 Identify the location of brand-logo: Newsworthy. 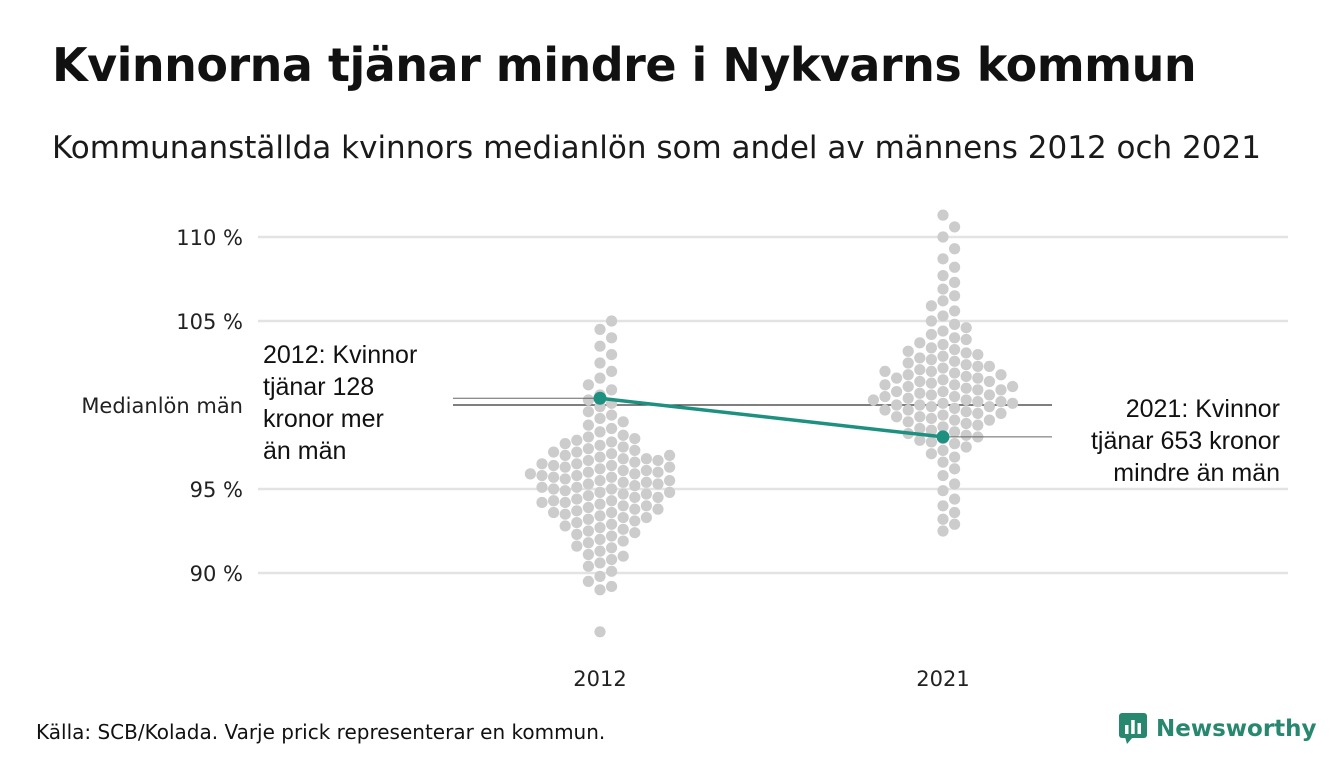
(1217, 729).